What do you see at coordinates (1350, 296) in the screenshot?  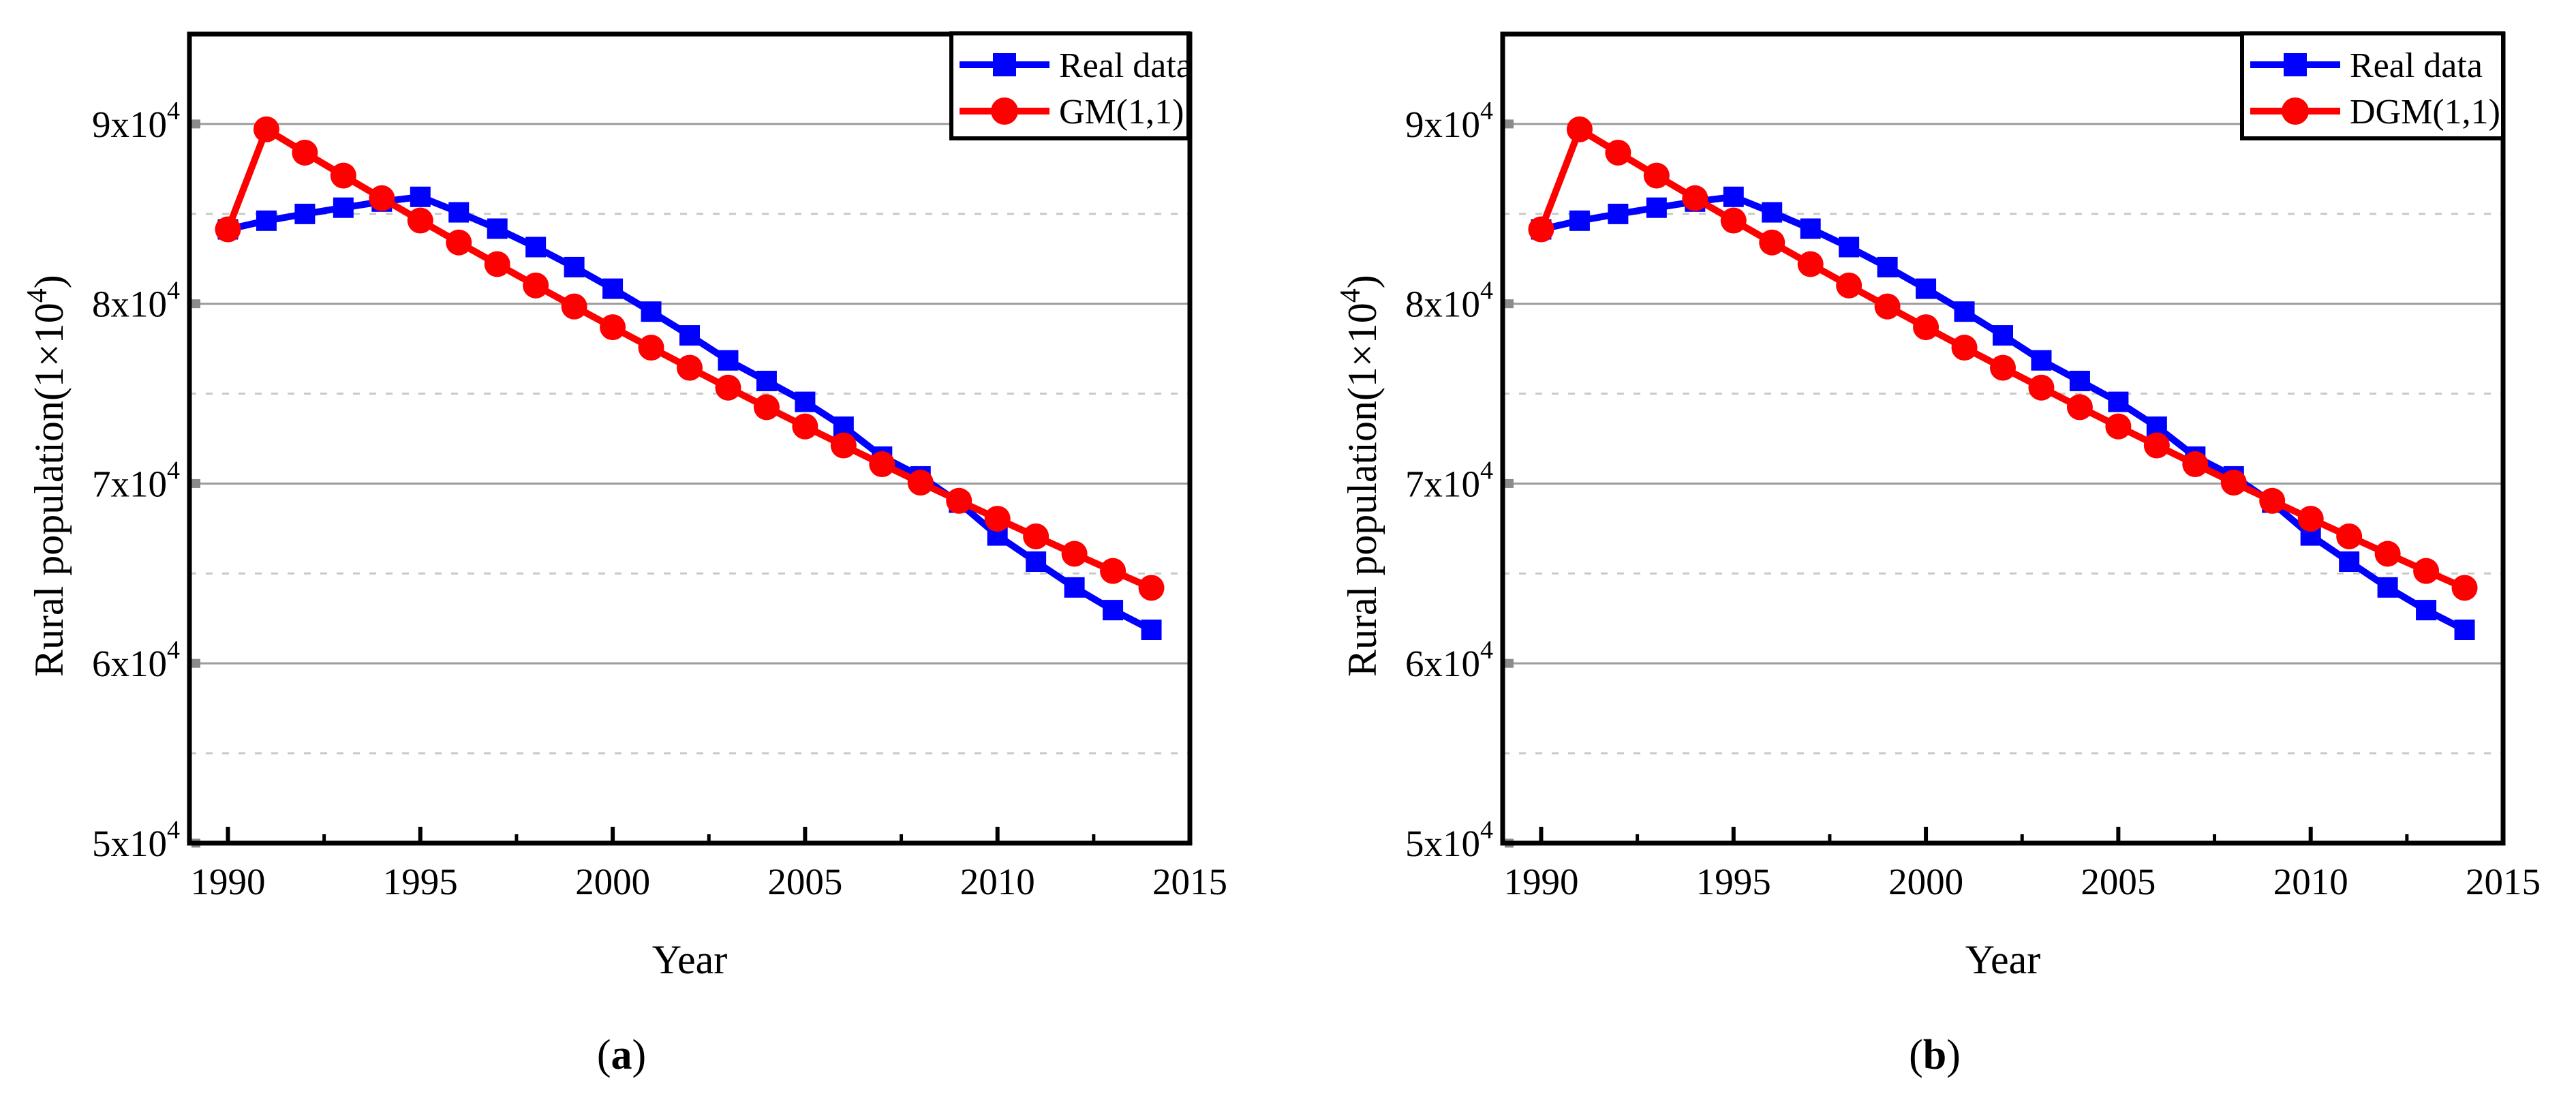 I see `y-axis-title-sup: 4` at bounding box center [1350, 296].